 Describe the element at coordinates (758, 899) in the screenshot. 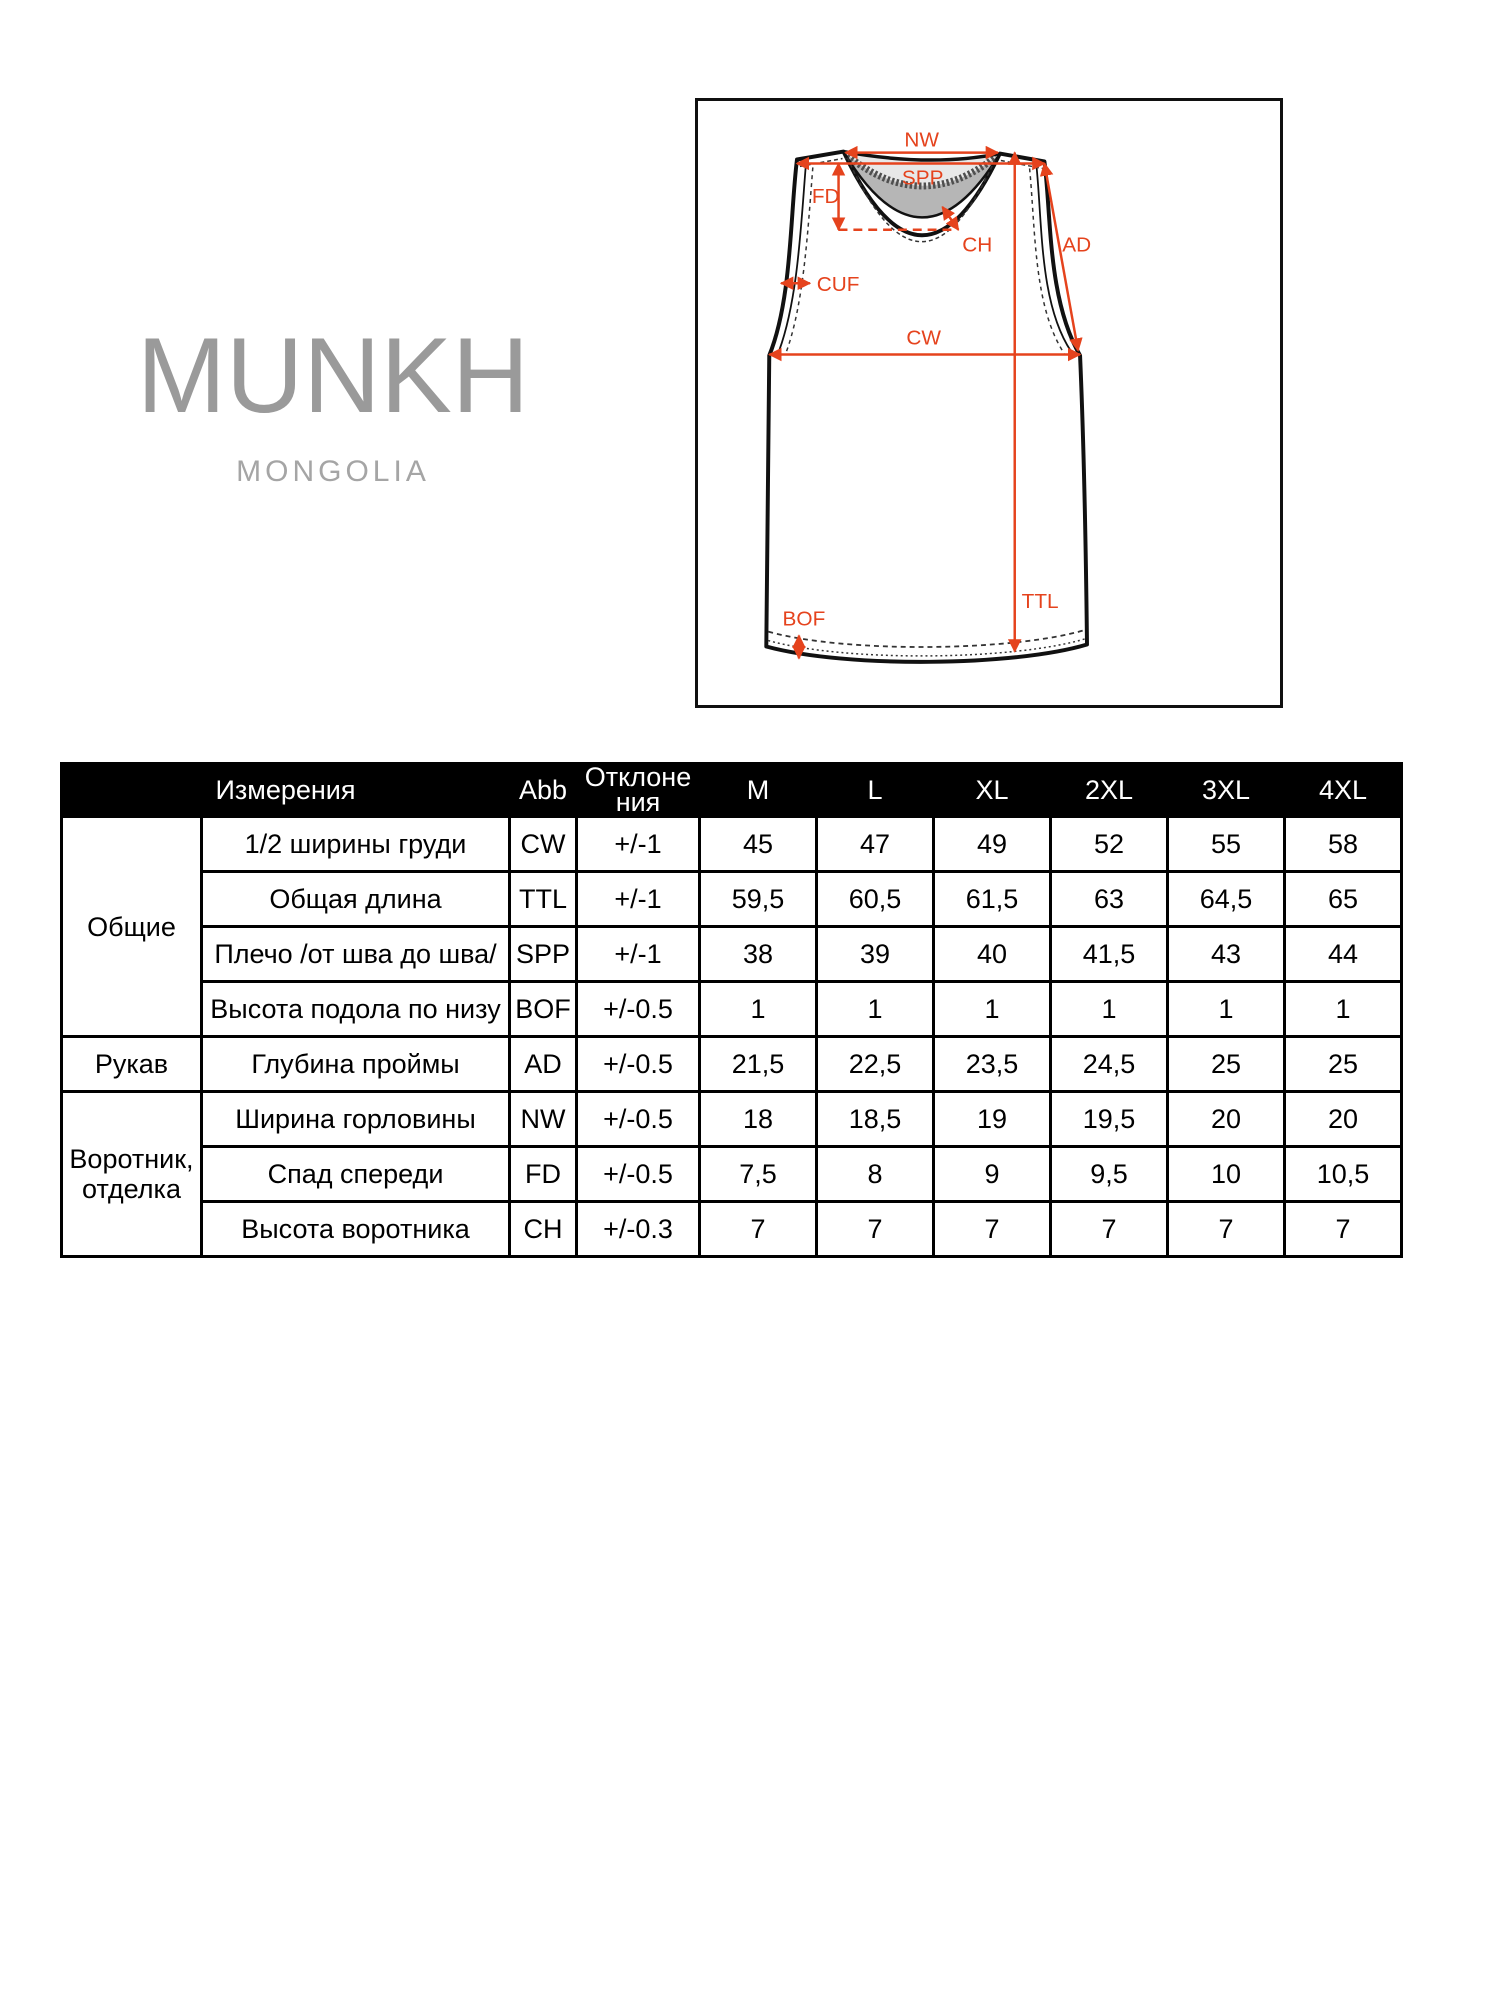

I see `value-cell: 59,5` at that location.